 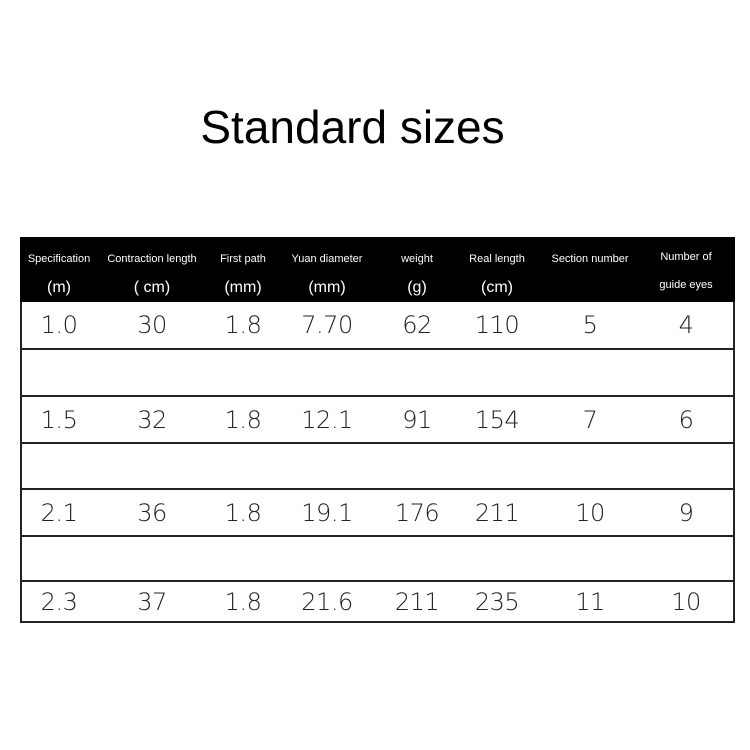 What do you see at coordinates (327, 325) in the screenshot?
I see `table-cell: 7.70` at bounding box center [327, 325].